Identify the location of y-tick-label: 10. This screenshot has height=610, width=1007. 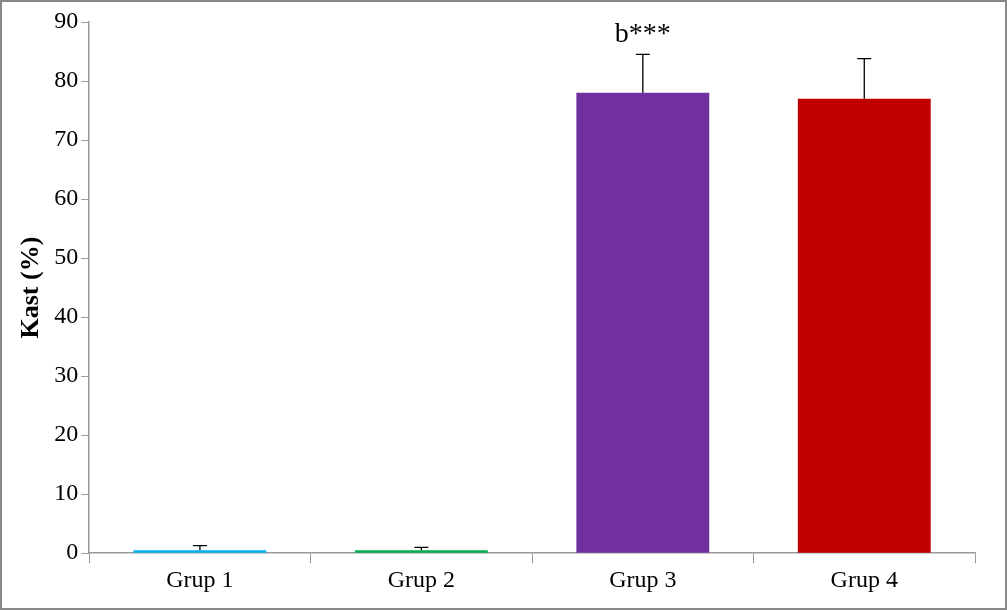
(66, 492).